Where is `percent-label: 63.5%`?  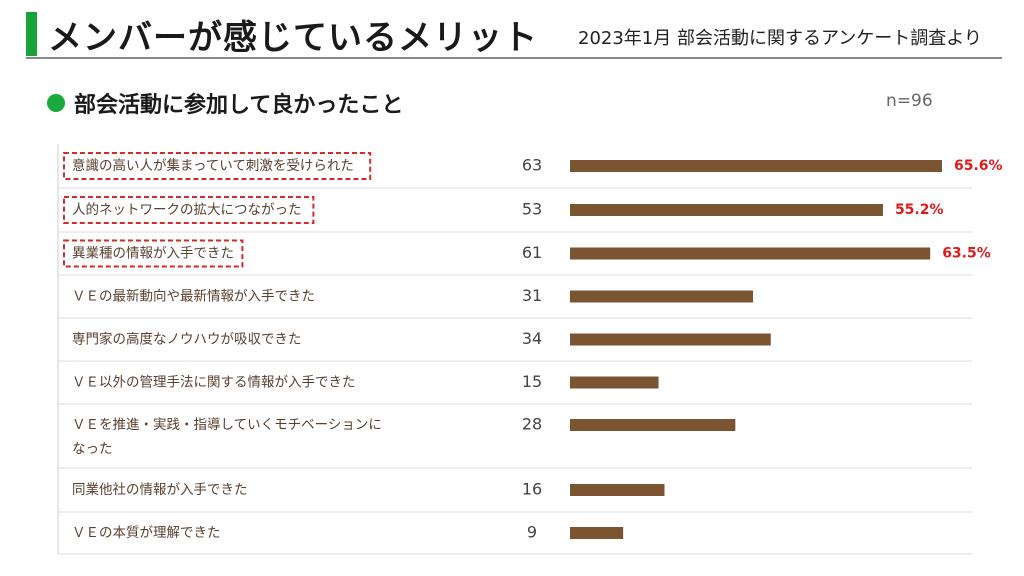 percent-label: 63.5% is located at coordinates (966, 254).